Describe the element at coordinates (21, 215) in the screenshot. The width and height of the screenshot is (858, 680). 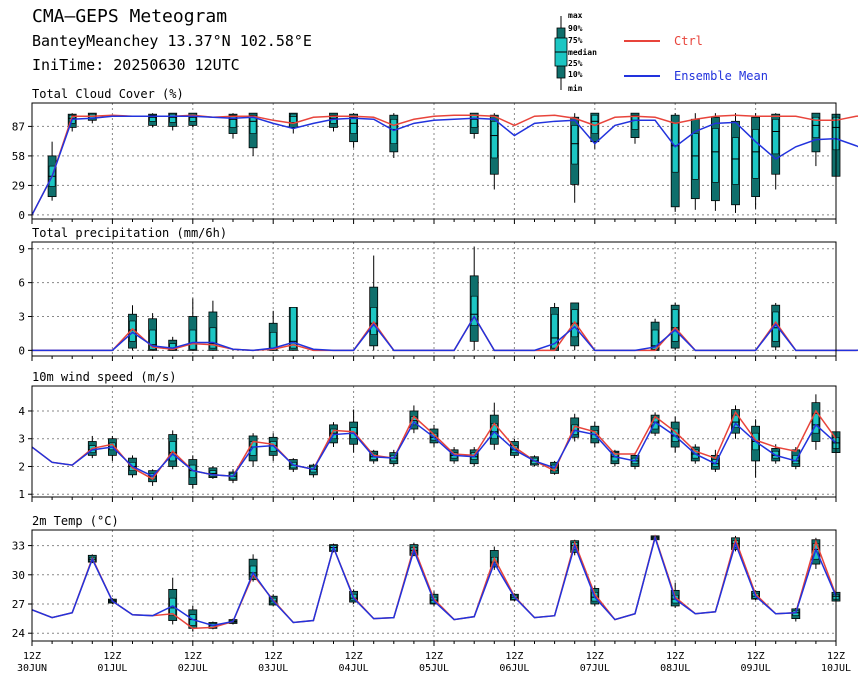
I see `y-tick-label: 0` at that location.